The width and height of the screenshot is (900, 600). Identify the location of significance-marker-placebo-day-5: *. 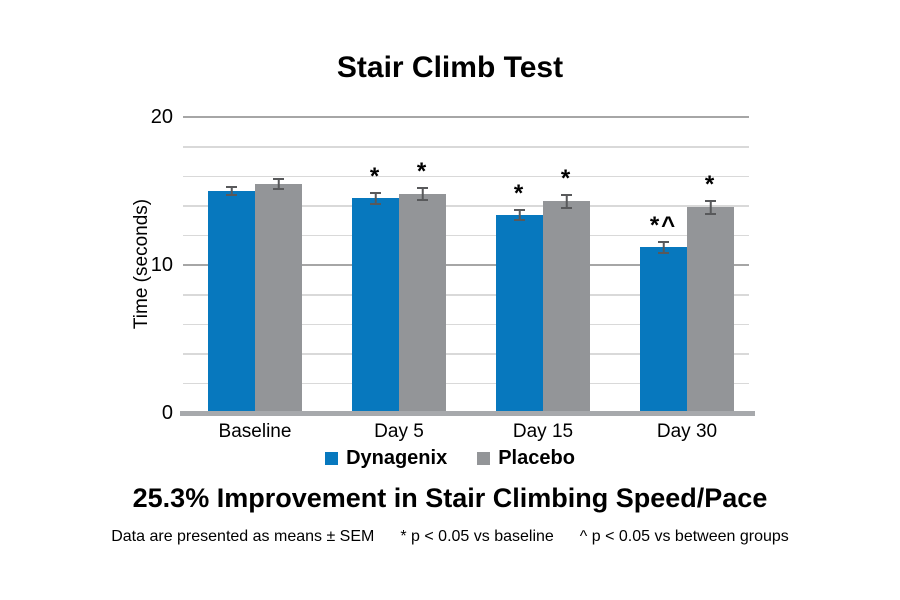
(422, 172).